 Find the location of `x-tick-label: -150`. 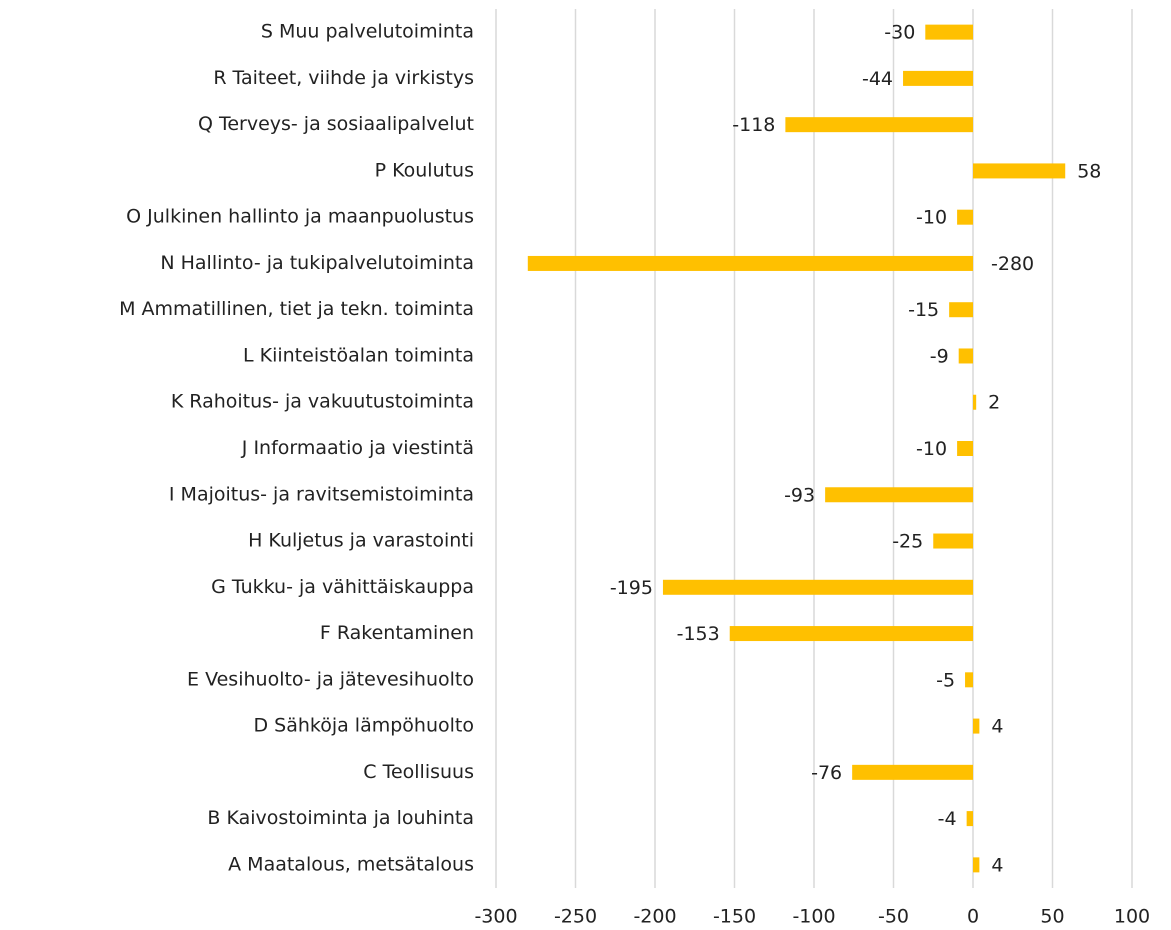

x-tick-label: -150 is located at coordinates (734, 917).